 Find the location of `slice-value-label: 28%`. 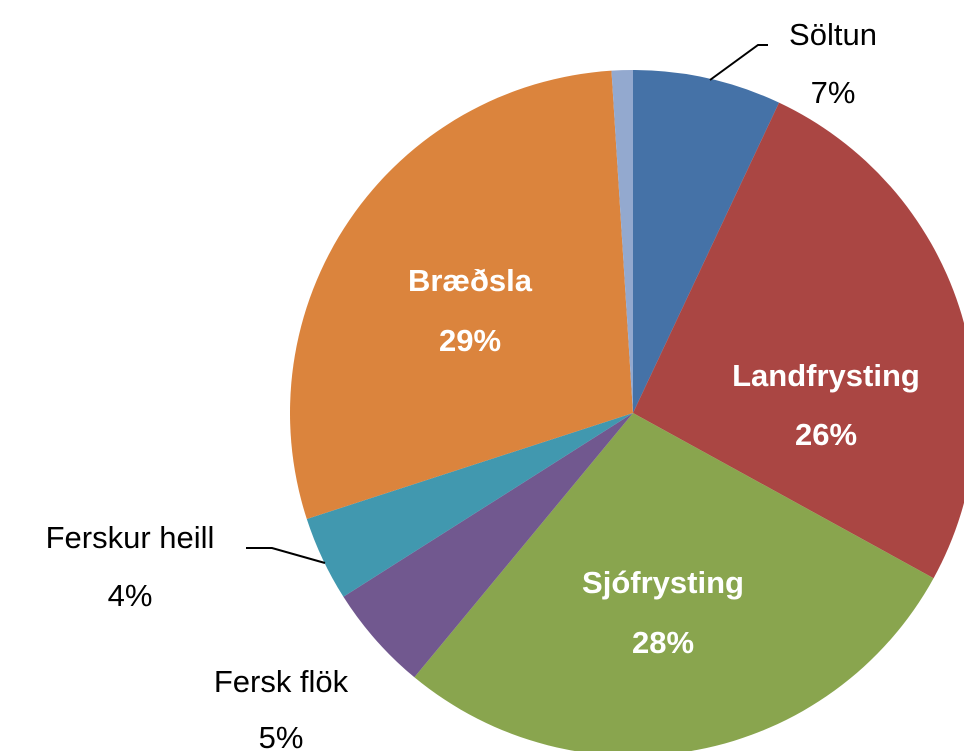

slice-value-label: 28% is located at coordinates (663, 642).